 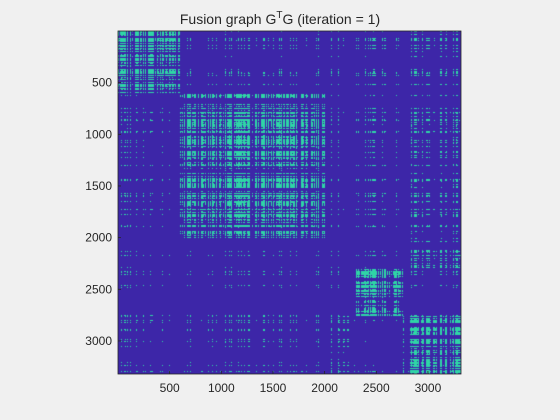 I want to click on x-axis: 500 1000 1500 2000 2500 3000, so click(x=301, y=383).